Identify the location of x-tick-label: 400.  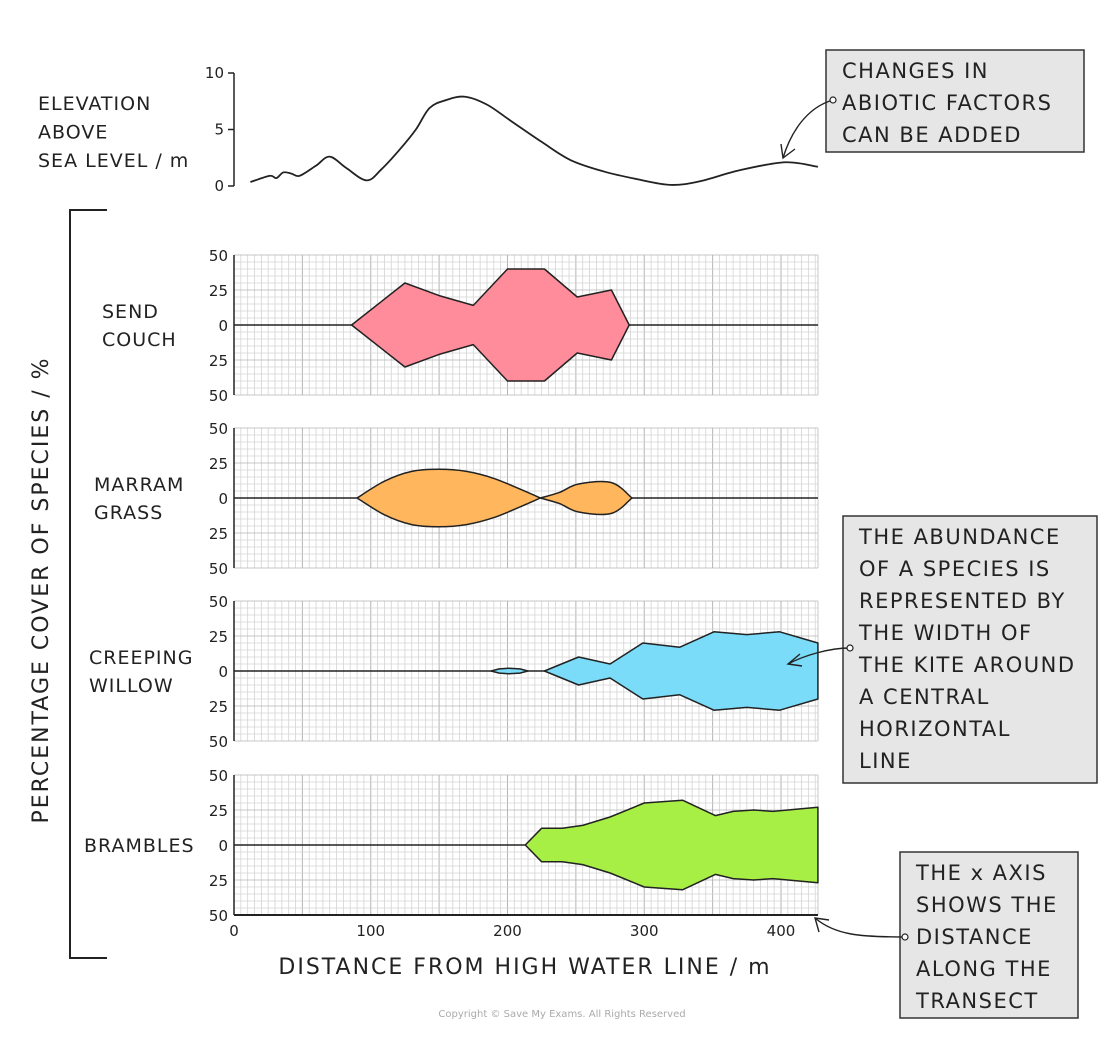
(781, 931).